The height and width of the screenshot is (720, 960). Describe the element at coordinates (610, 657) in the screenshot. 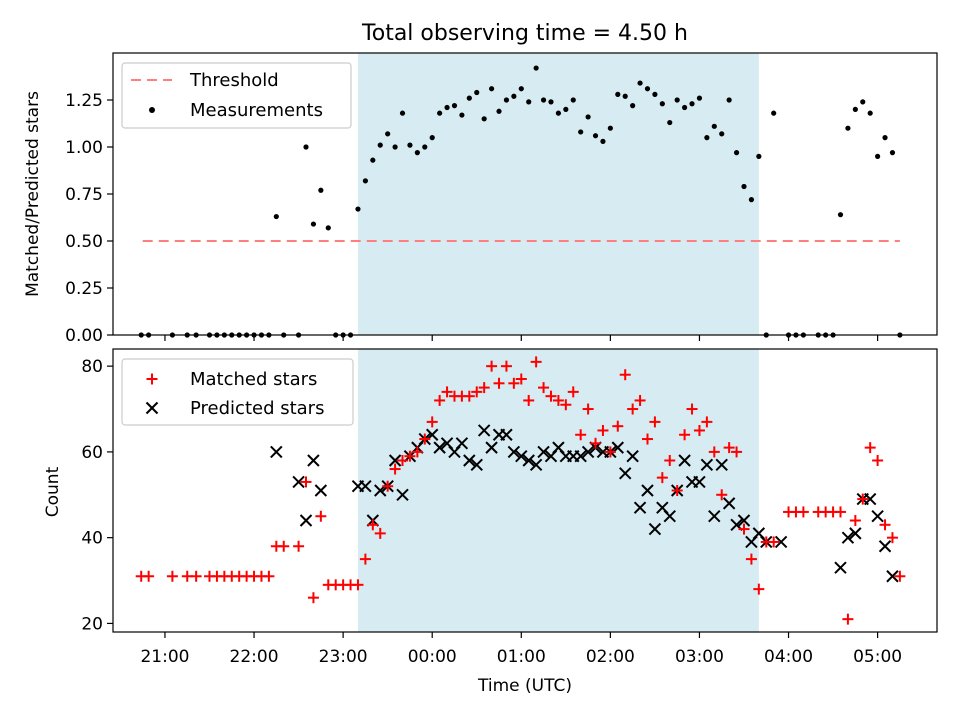

I see `x-tick-label: 02:00` at that location.